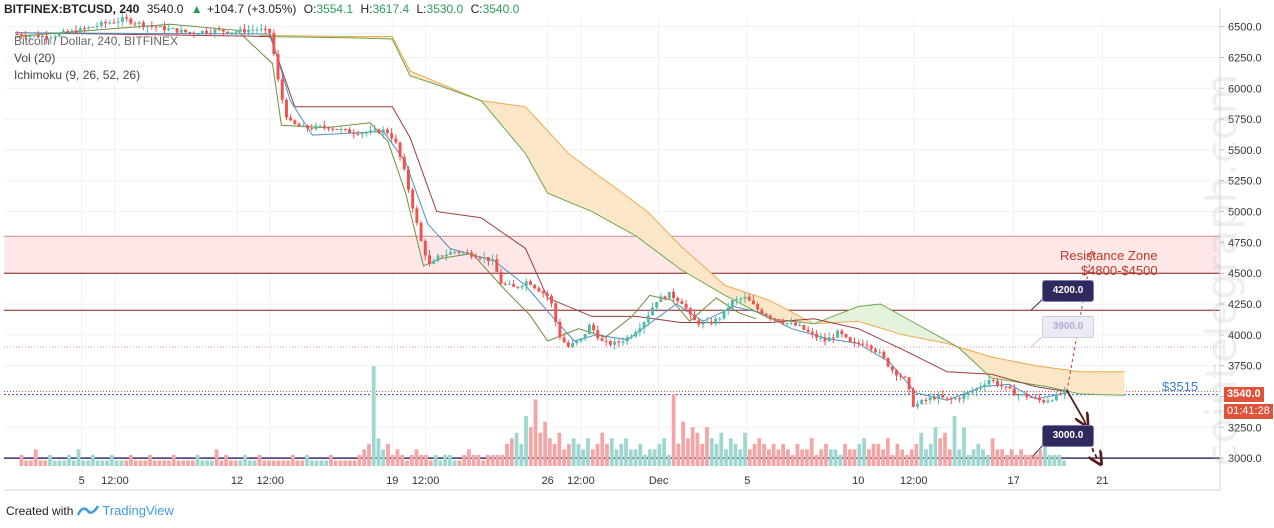 This screenshot has height=528, width=1274. What do you see at coordinates (858, 481) in the screenshot?
I see `time-tick-label: 10` at bounding box center [858, 481].